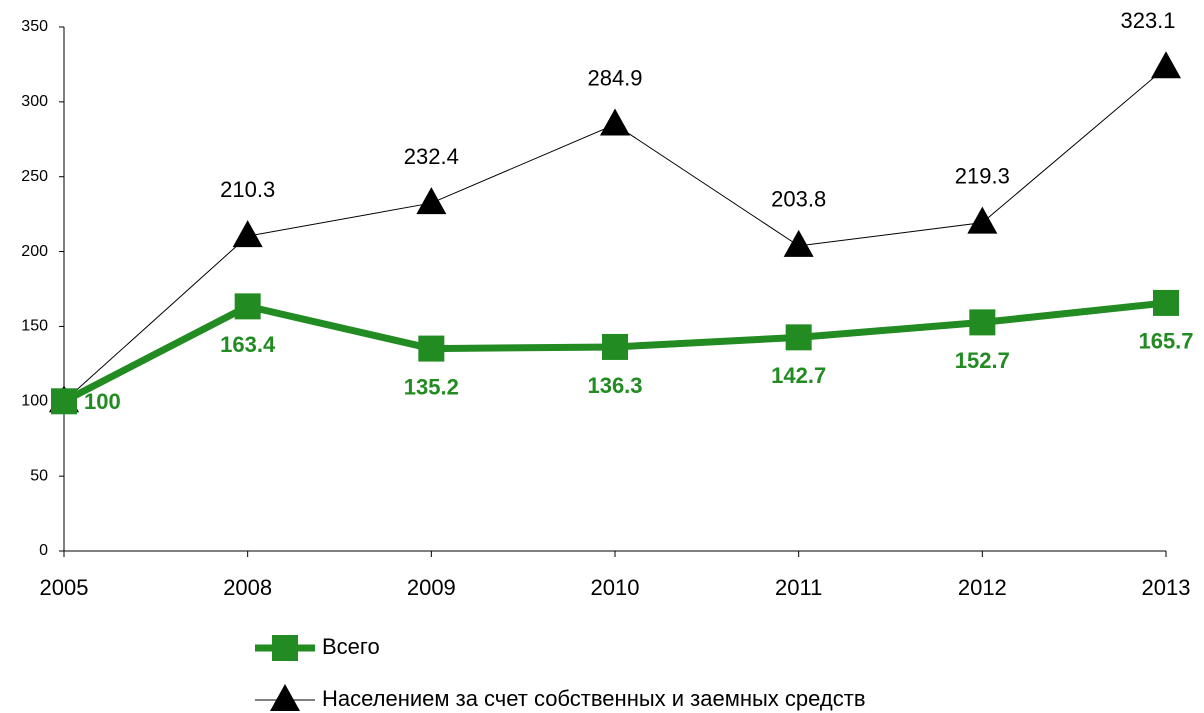  What do you see at coordinates (431, 386) in the screenshot?
I see `data-label: 135.2` at bounding box center [431, 386].